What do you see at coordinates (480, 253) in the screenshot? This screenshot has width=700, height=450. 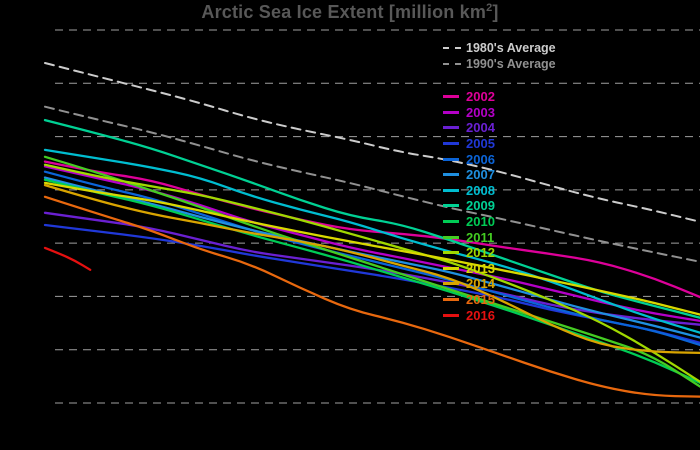 I see `legend-label-2012: 2012` at bounding box center [480, 253].